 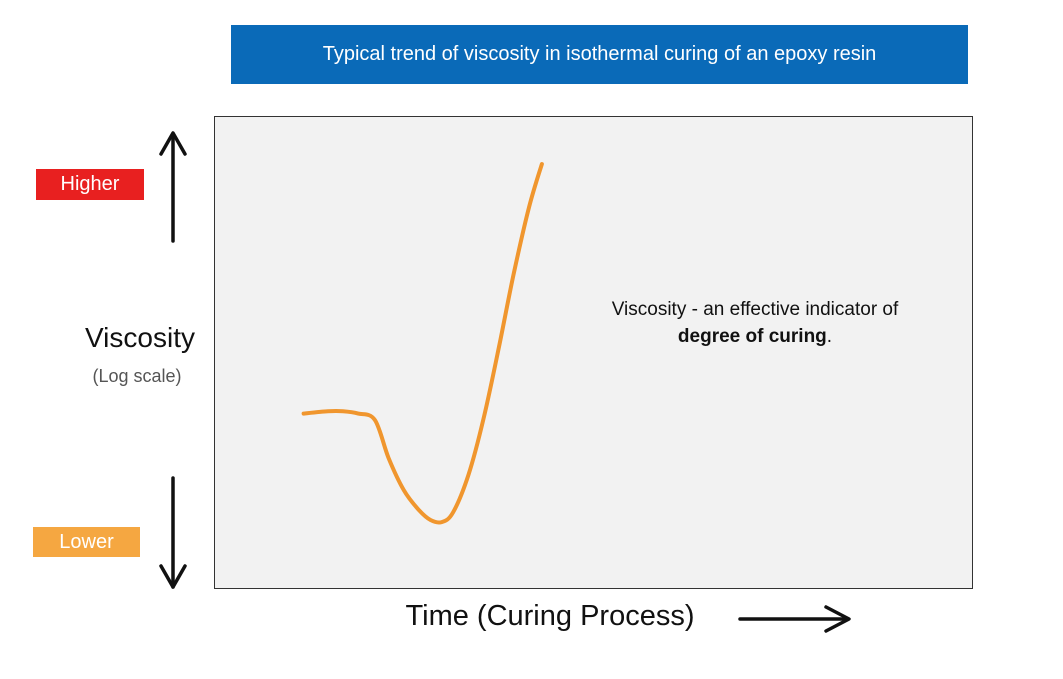 I want to click on annotation-bold-text: degree of curing, so click(x=752, y=336).